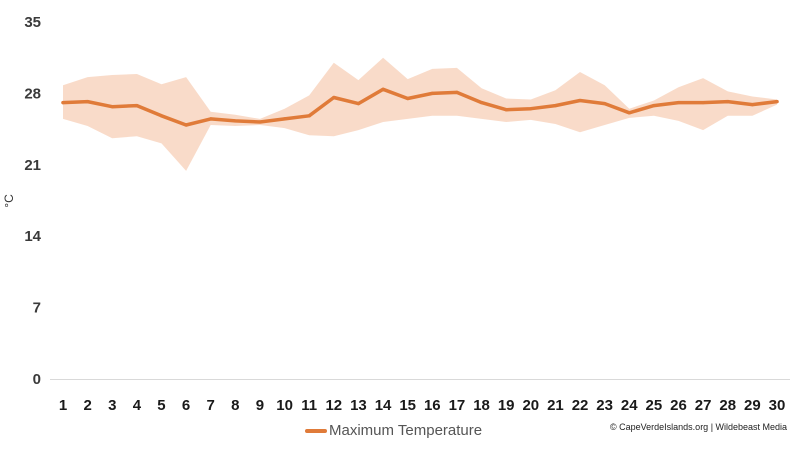 The height and width of the screenshot is (450, 800). Describe the element at coordinates (555, 405) in the screenshot. I see `x-tick-label: 21` at that location.